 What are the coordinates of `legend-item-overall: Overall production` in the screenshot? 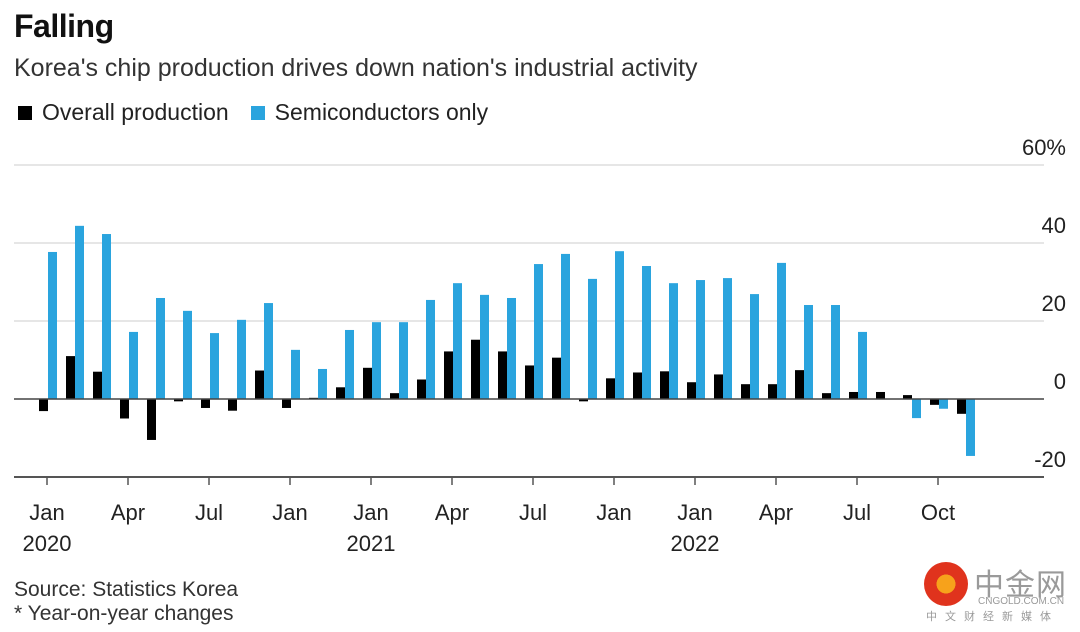 It's located at (123, 112).